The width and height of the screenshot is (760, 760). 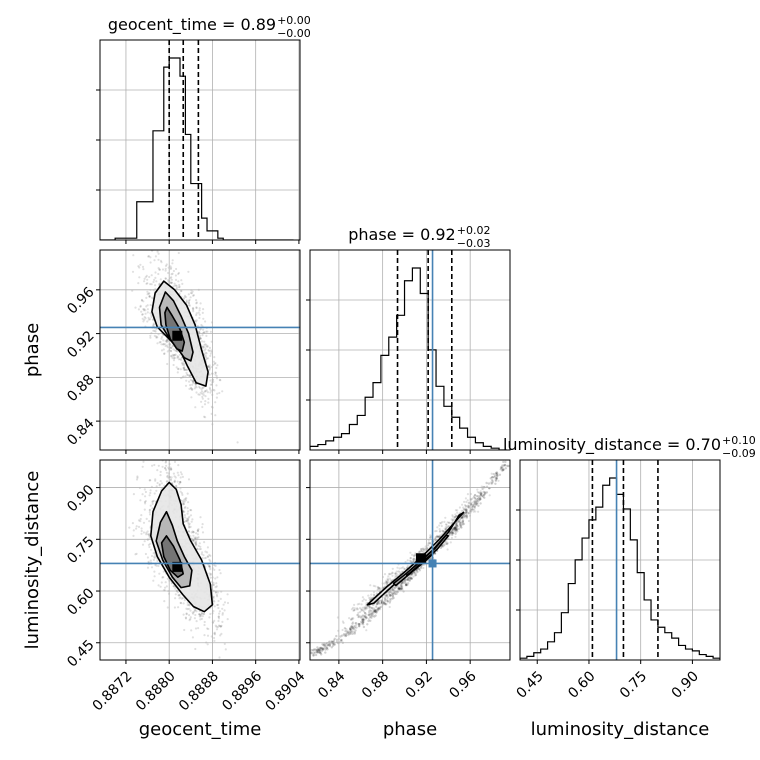 I want to click on ytick-label-phase: 0.84, so click(x=80, y=431).